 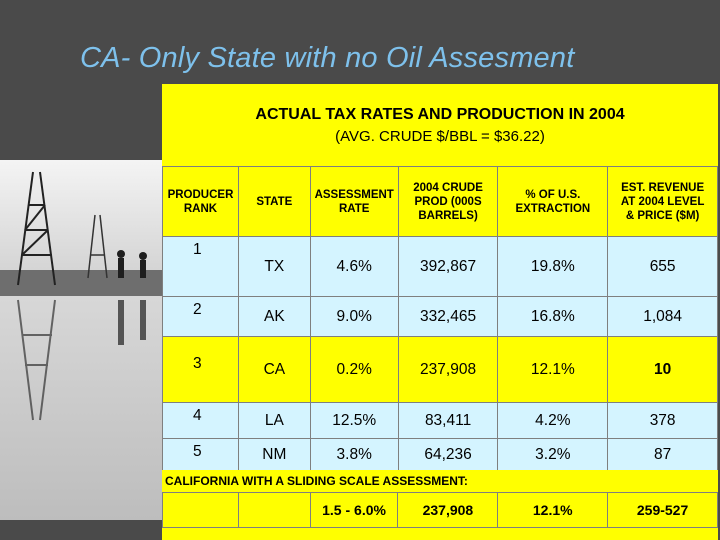 I want to click on revenue-cell: 87, so click(x=662, y=454).